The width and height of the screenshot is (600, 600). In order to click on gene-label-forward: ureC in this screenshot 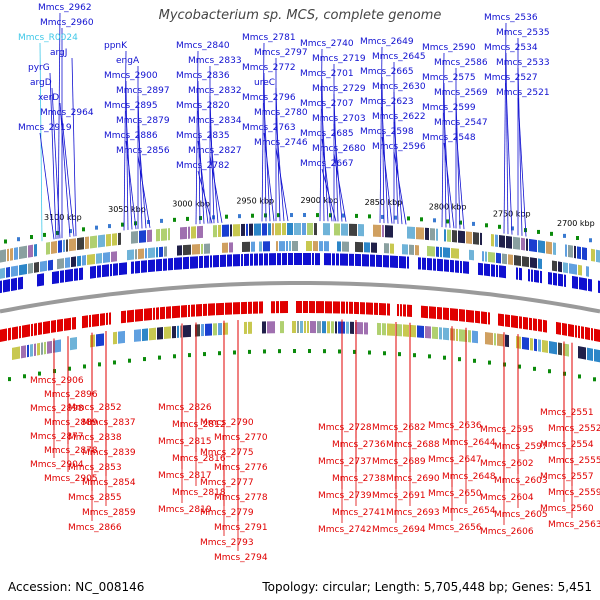, I will do `click(264, 83)`.